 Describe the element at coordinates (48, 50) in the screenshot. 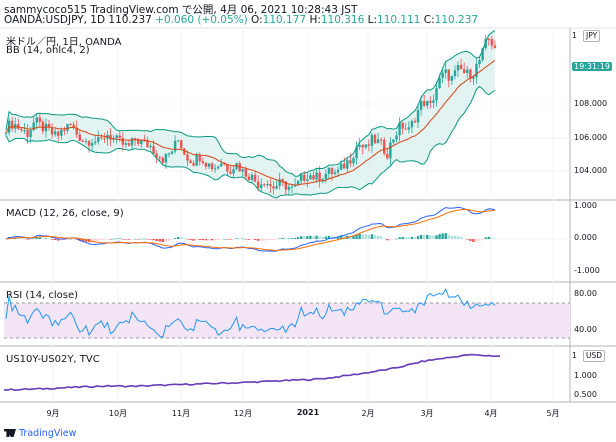

I see `bb-indicator-label: BB (14, ohlc4, 2)` at that location.